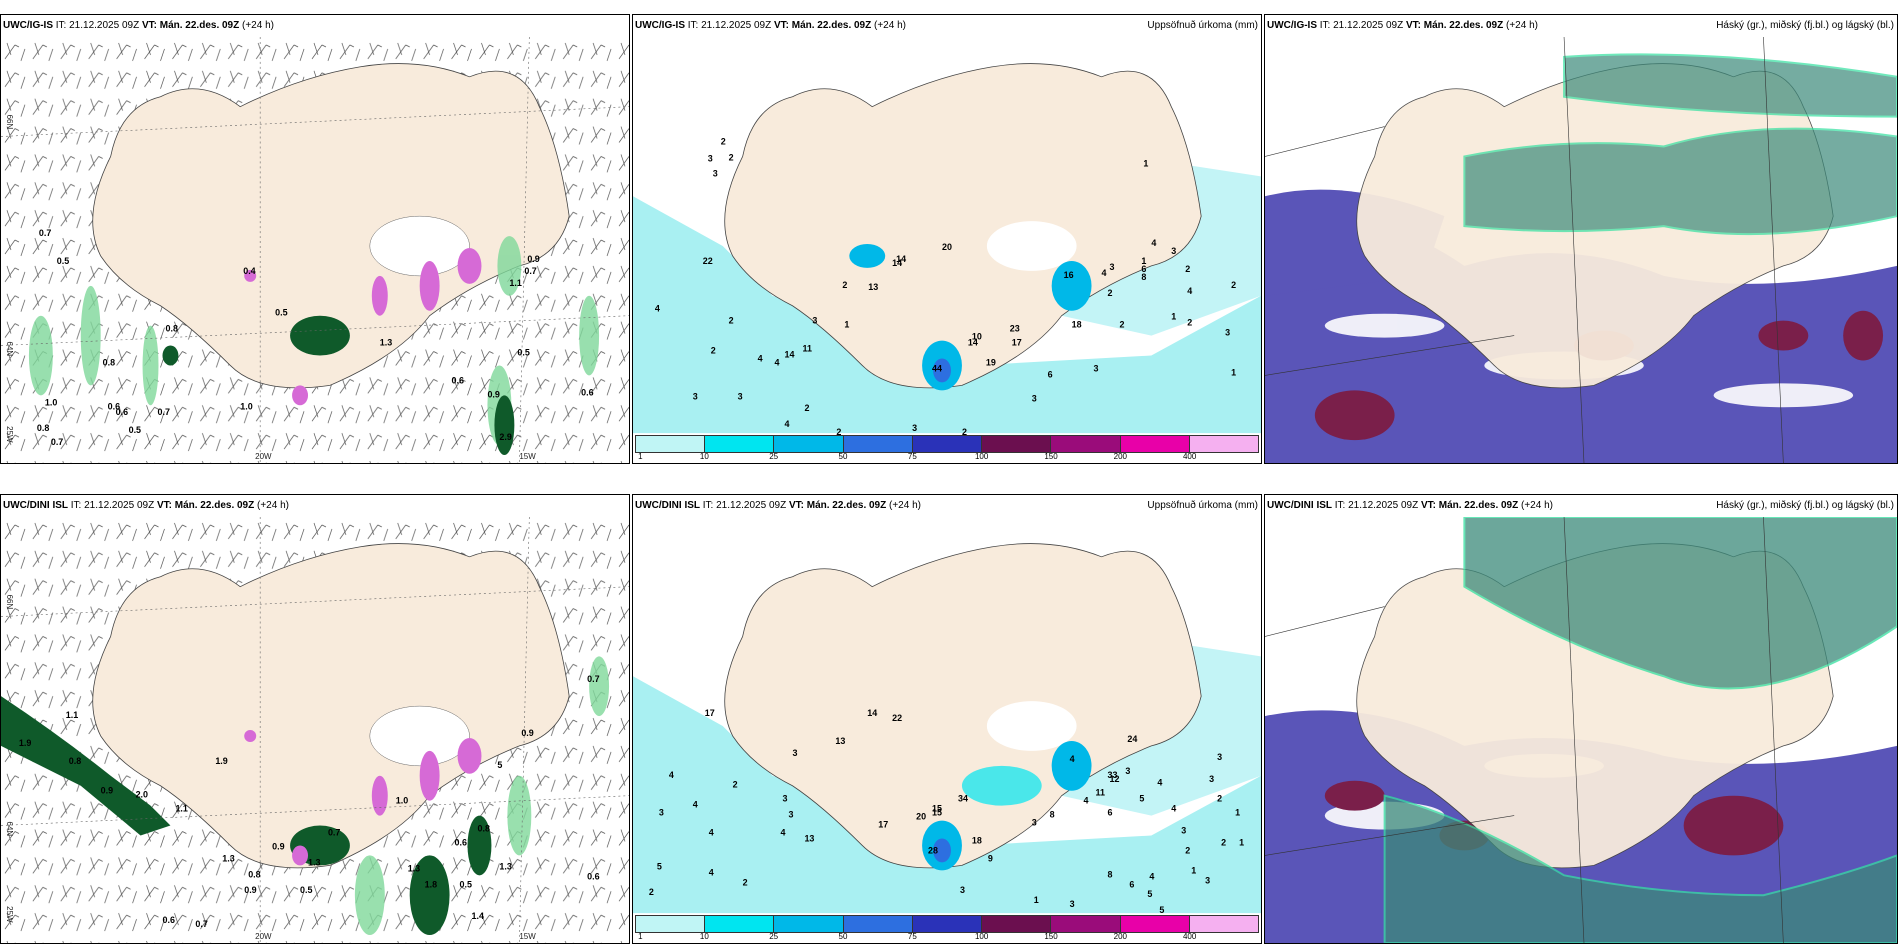 The width and height of the screenshot is (1900, 950). I want to click on colorbar-tick: 400, so click(1189, 936).